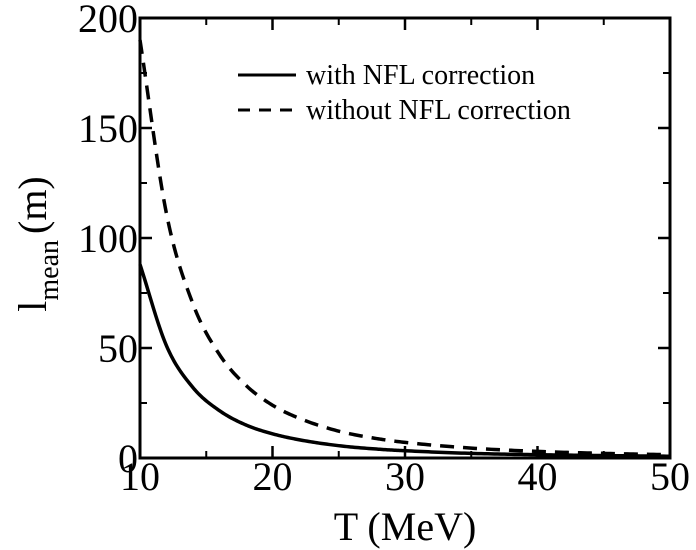 This screenshot has width=696, height=550. I want to click on x-tick-label: 40, so click(538, 476).